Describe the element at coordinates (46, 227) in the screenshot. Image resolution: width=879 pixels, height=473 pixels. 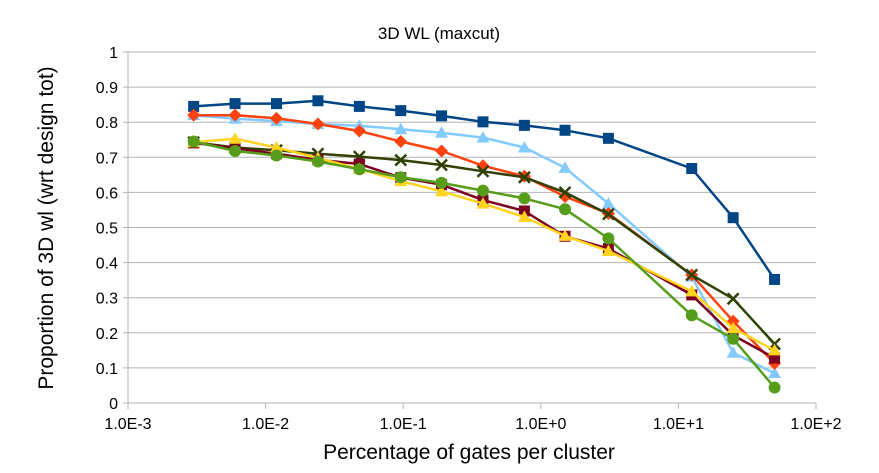
I see `y-axis-label: Proportion of 3D wl (wrt design tot)` at that location.